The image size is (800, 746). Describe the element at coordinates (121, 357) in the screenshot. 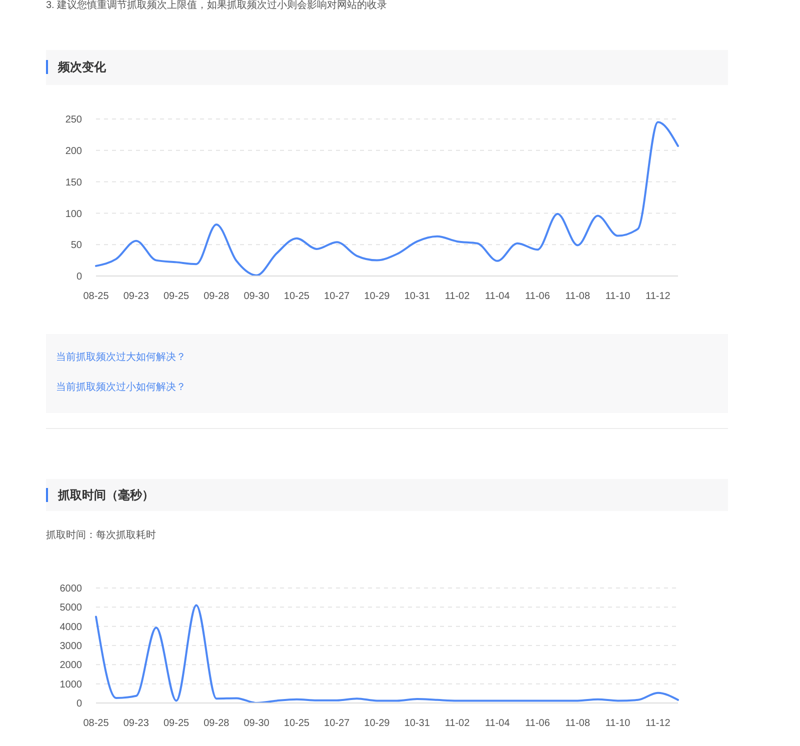

I see `text: 当前抓取频次过大如何解决？` at that location.